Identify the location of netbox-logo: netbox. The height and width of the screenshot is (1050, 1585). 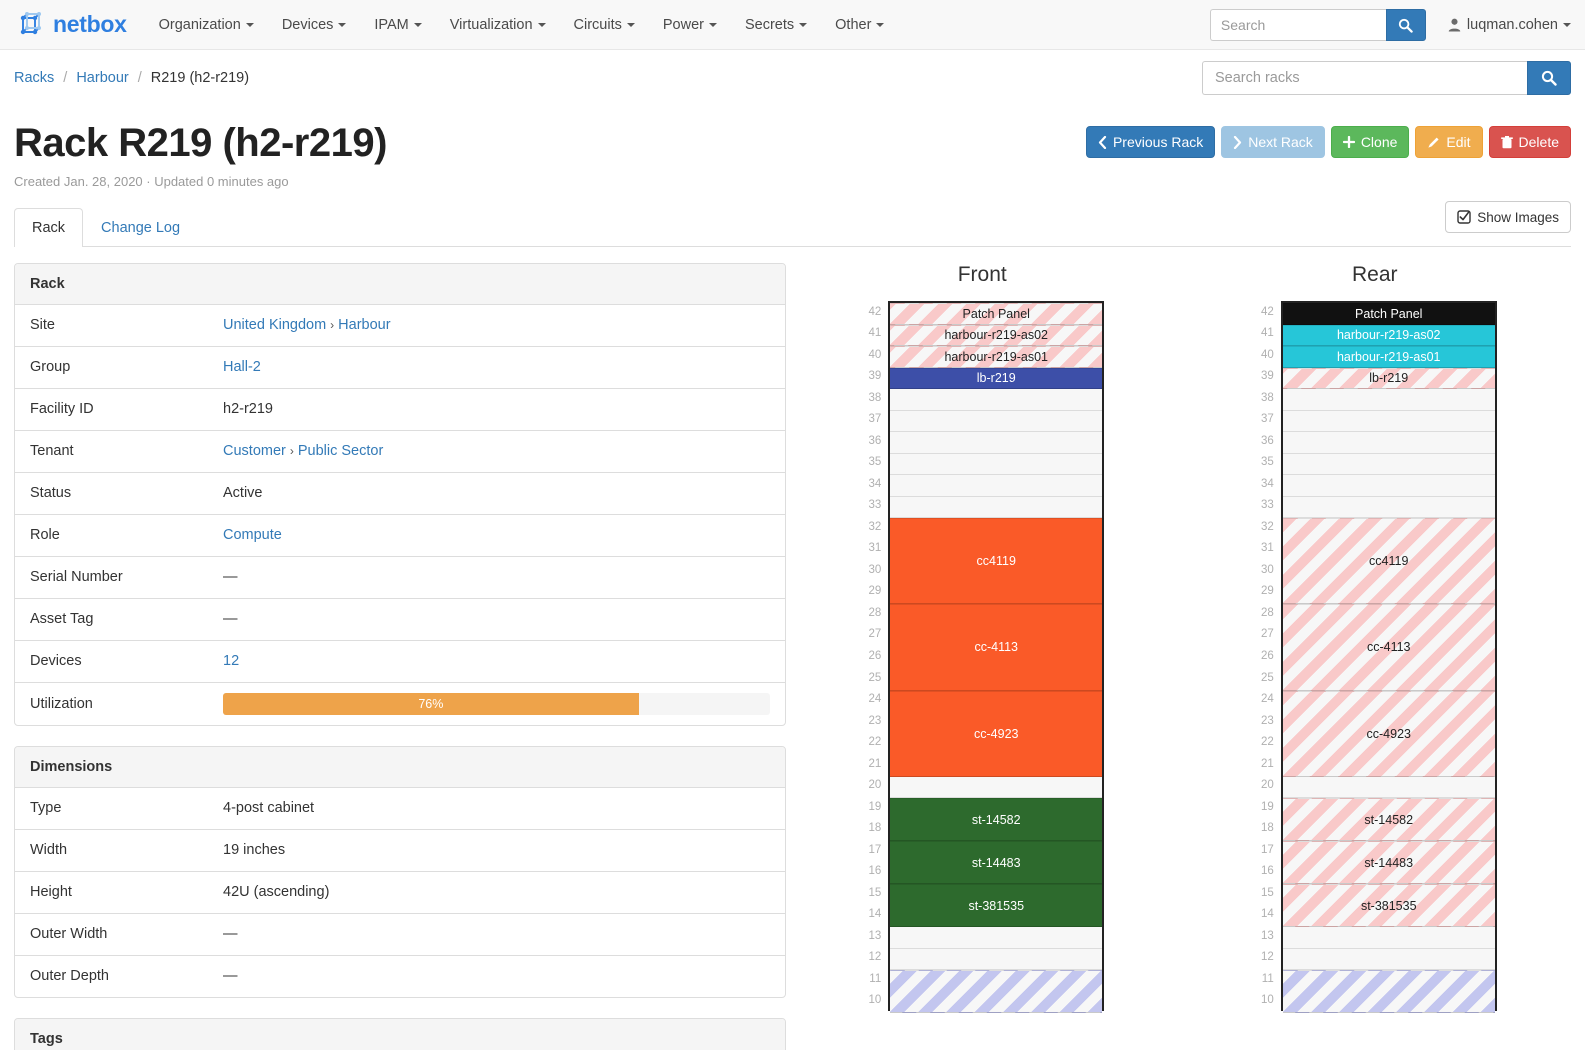
(69, 25).